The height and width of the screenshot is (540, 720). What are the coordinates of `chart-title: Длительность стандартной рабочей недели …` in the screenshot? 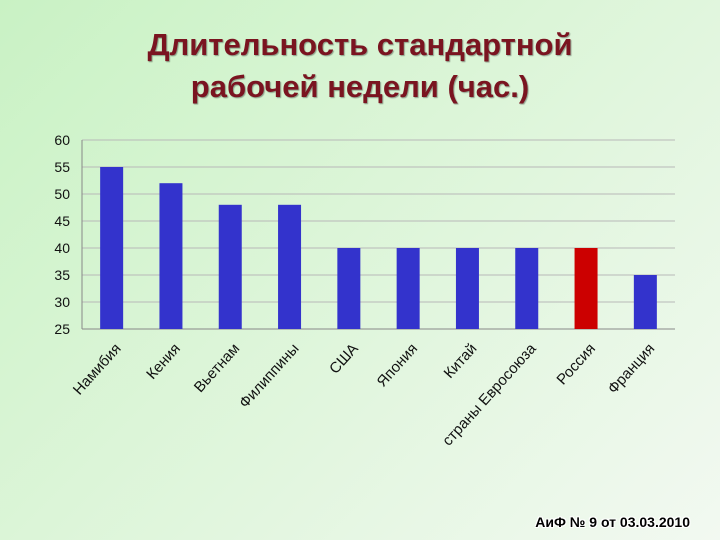 It's located at (360, 66).